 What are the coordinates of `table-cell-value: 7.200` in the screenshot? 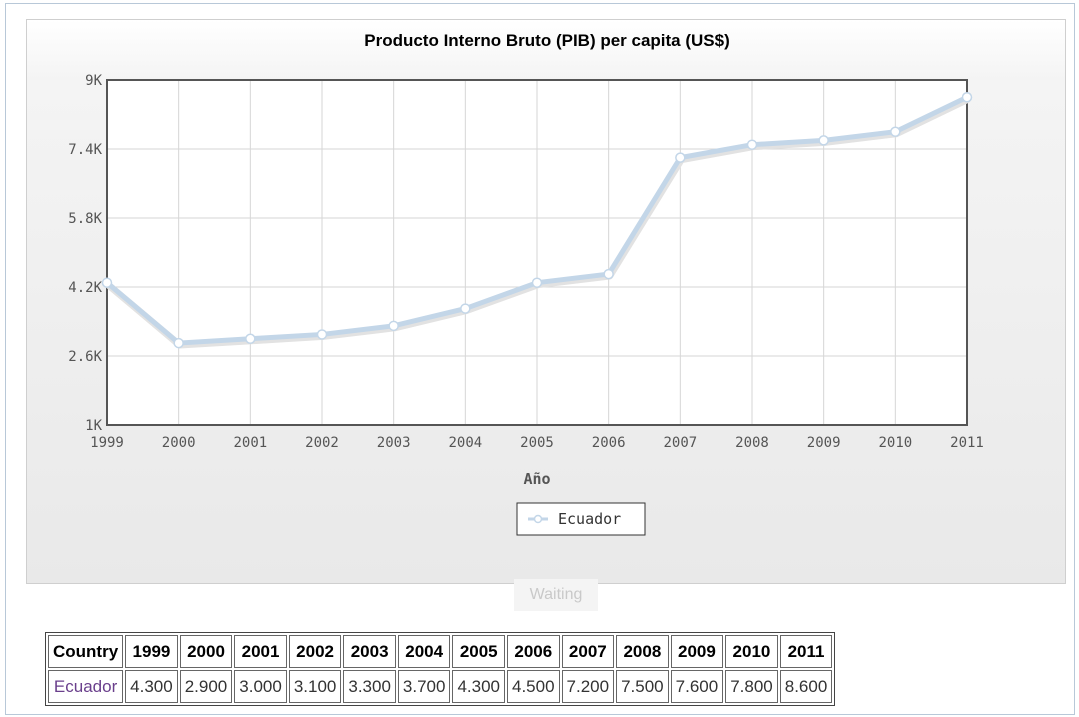 It's located at (588, 686).